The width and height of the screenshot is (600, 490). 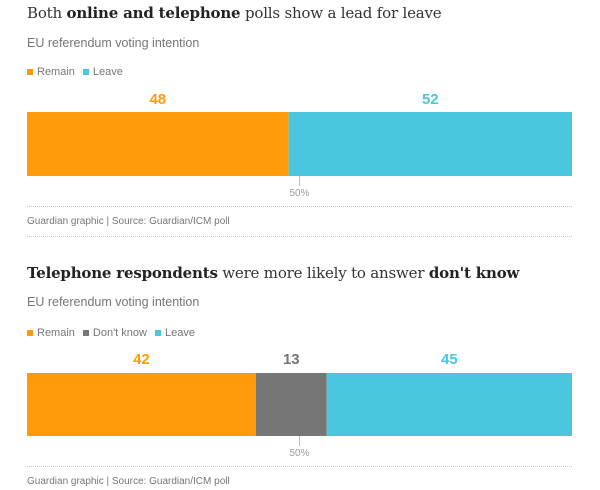 What do you see at coordinates (122, 273) in the screenshot?
I see `title-bold: Telephone respondents` at bounding box center [122, 273].